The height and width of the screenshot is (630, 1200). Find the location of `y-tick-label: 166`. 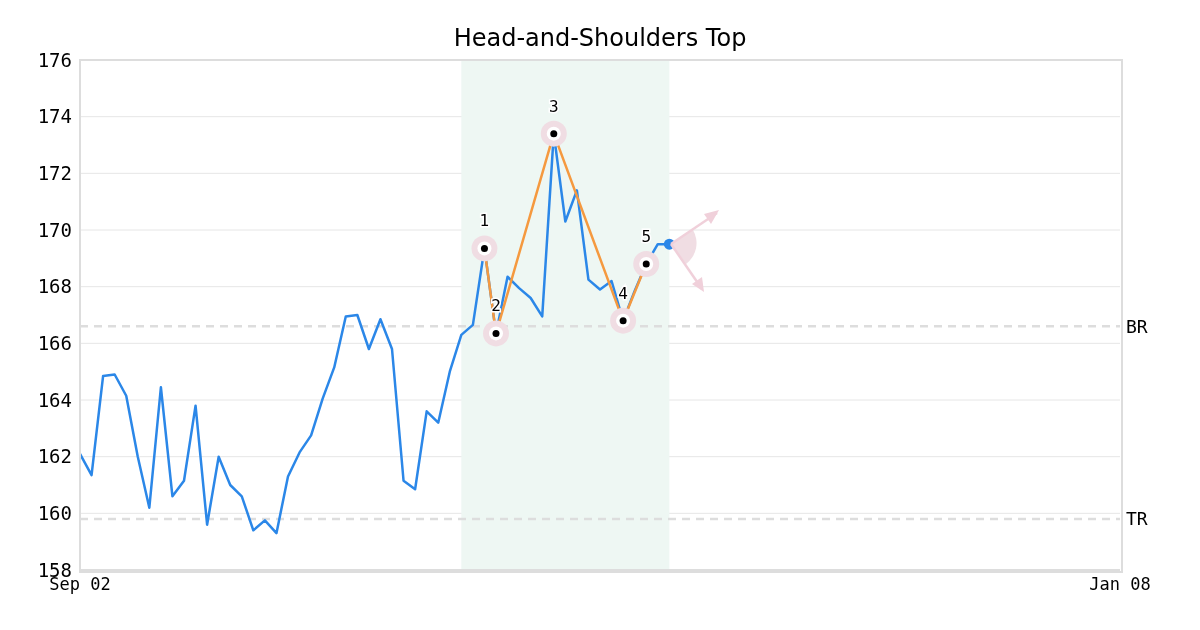

y-tick-label: 166 is located at coordinates (54, 343).